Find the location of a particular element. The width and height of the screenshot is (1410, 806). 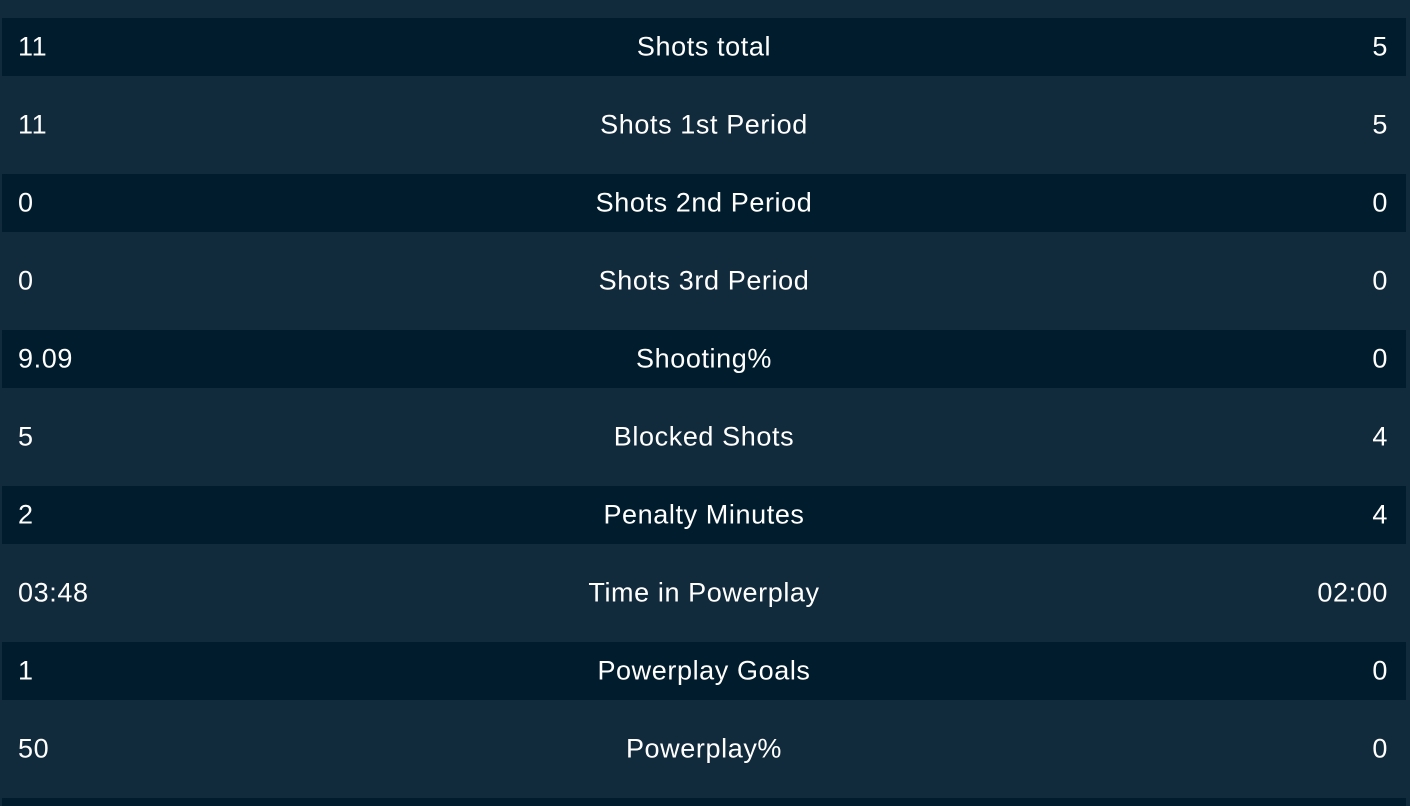

stat-label: Penalty Minutes is located at coordinates (704, 514).